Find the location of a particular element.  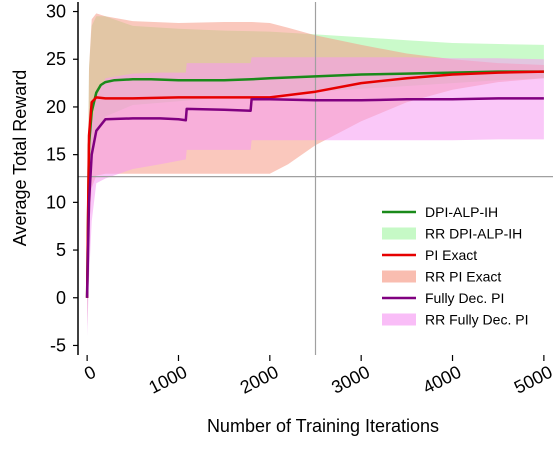

y-tick-label: 30 is located at coordinates (56, 12).